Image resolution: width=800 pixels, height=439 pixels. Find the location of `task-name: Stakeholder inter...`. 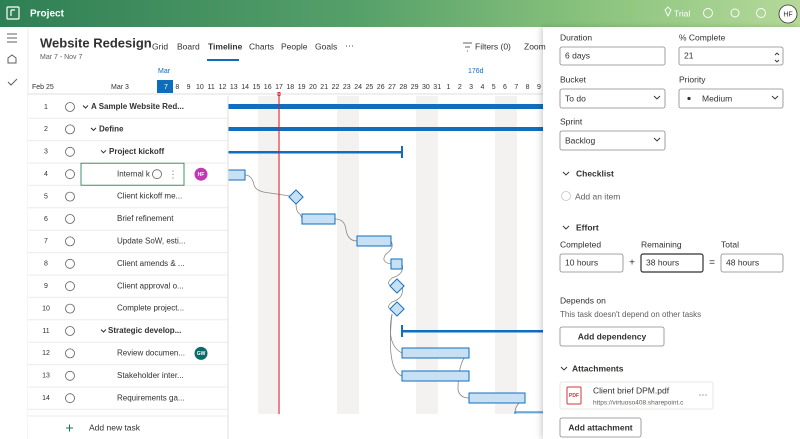

task-name: Stakeholder inter... is located at coordinates (150, 375).